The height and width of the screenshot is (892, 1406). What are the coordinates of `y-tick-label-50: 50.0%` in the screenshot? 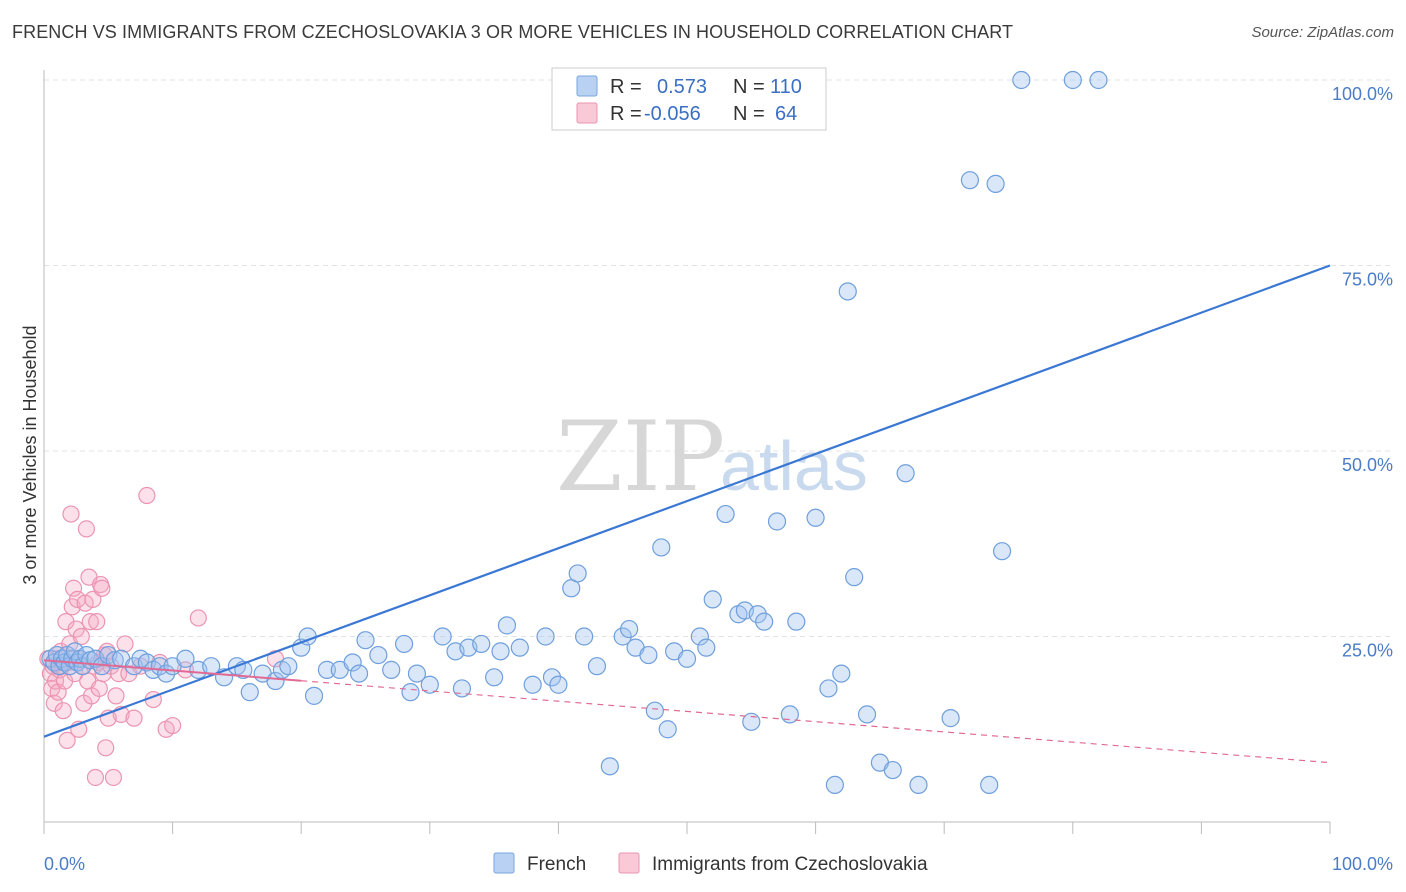 It's located at (1367, 465).